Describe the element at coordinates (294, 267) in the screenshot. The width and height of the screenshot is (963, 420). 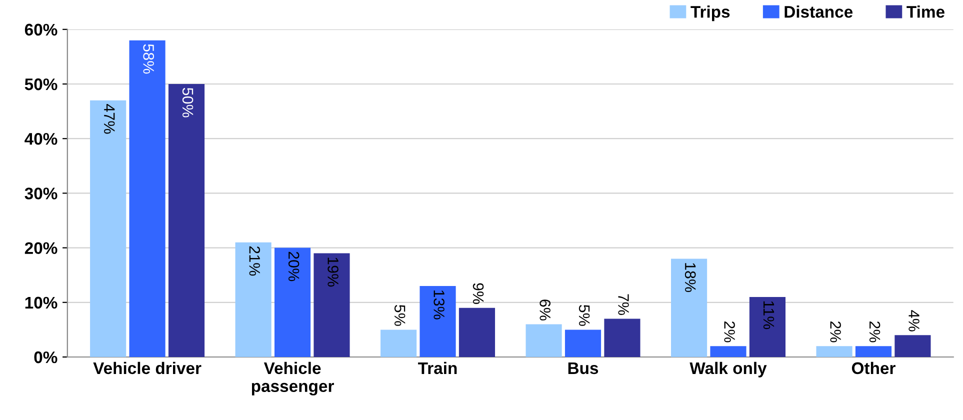
I see `data-label: 20%` at that location.